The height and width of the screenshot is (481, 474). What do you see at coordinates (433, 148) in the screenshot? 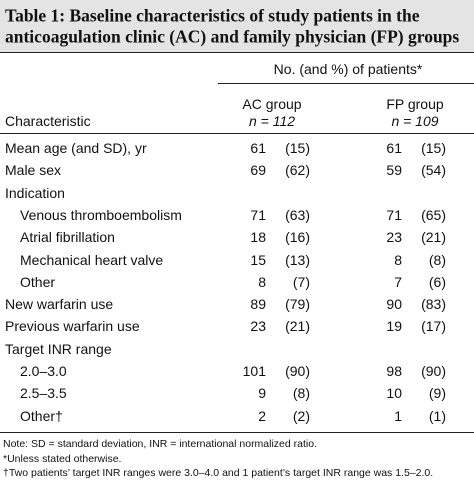
I see `fp-percent: (15)` at bounding box center [433, 148].